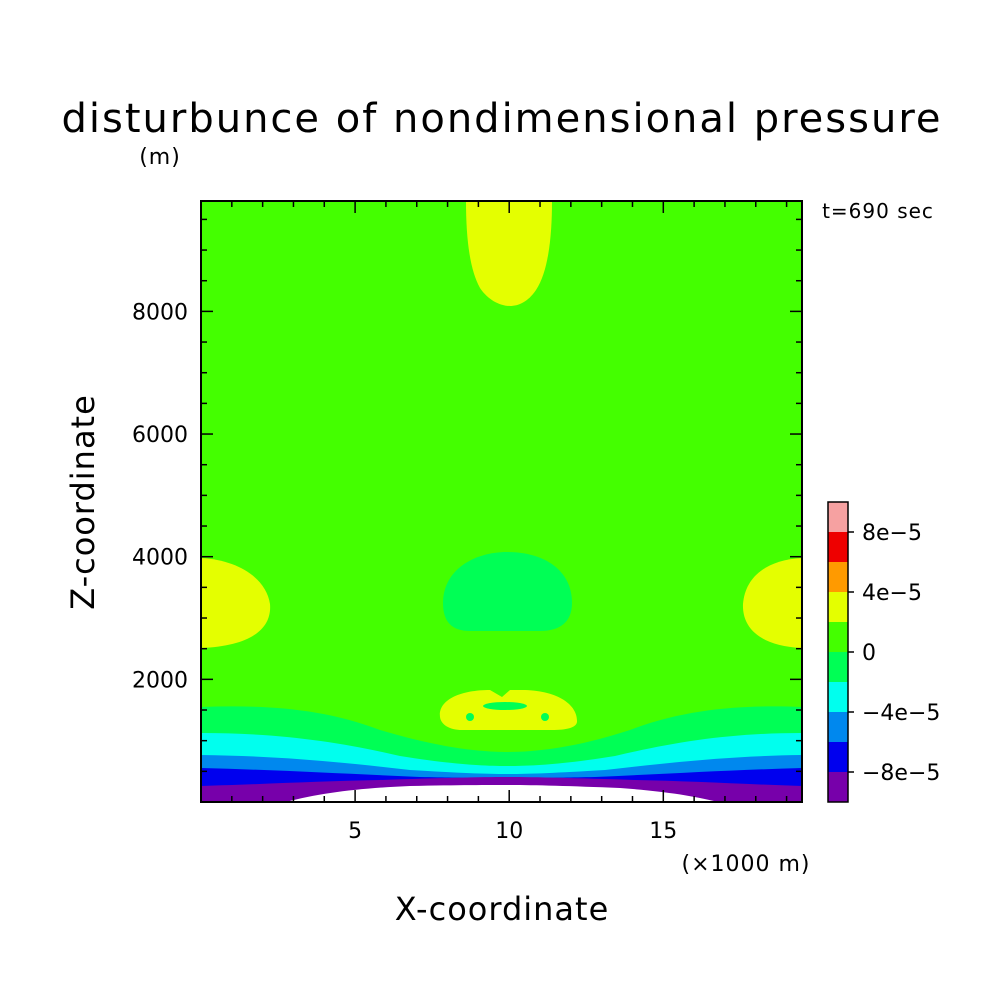 The height and width of the screenshot is (1004, 1004). I want to click on colorbar-label: −8e−5, so click(901, 773).